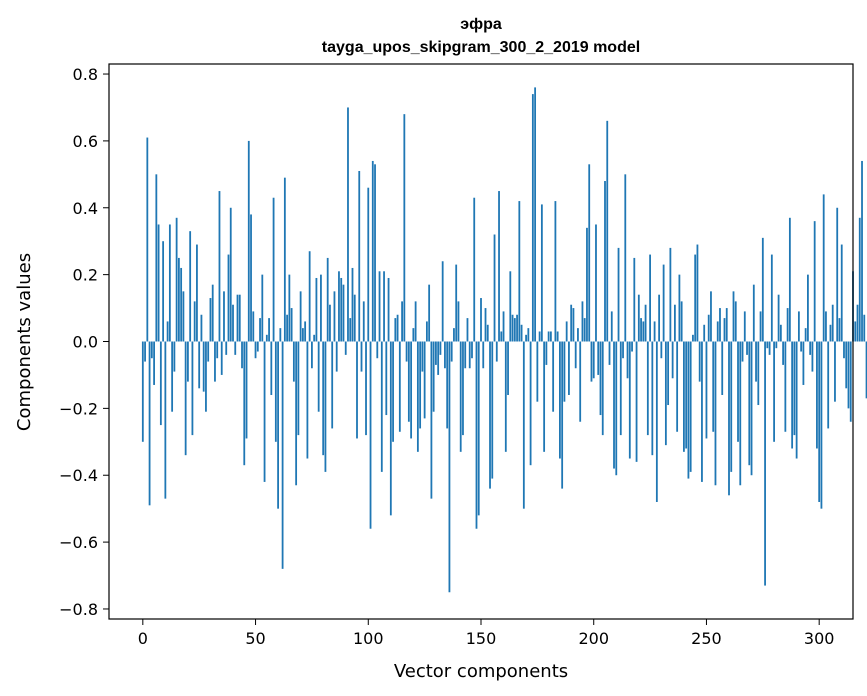 The height and width of the screenshot is (696, 867). I want to click on x-tick-label: 0, so click(143, 638).